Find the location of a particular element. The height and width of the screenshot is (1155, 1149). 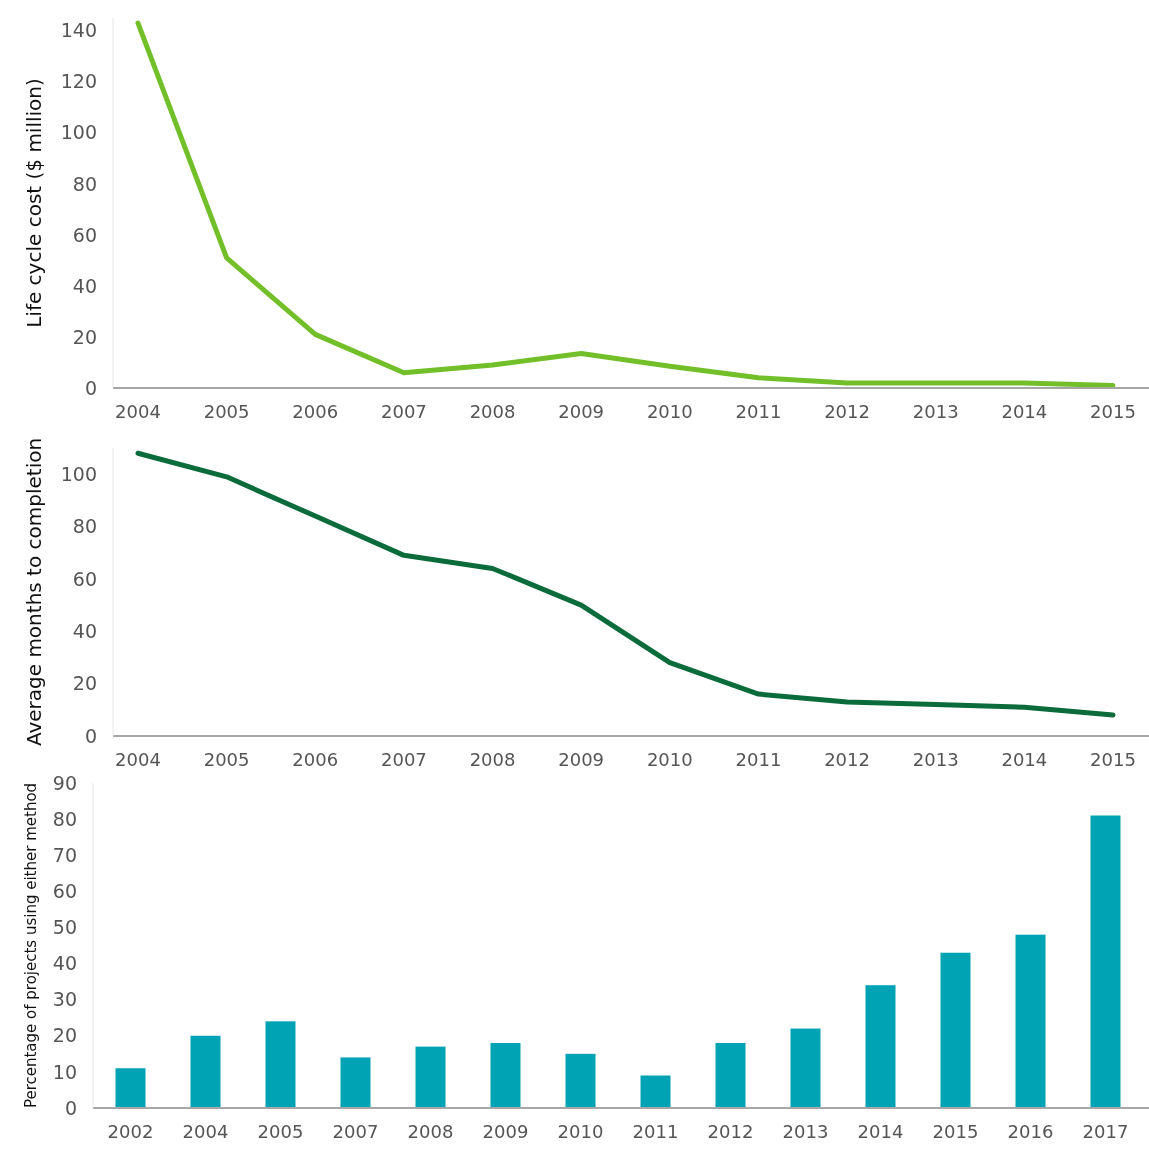

y-tick-label: 70 is located at coordinates (64, 854).